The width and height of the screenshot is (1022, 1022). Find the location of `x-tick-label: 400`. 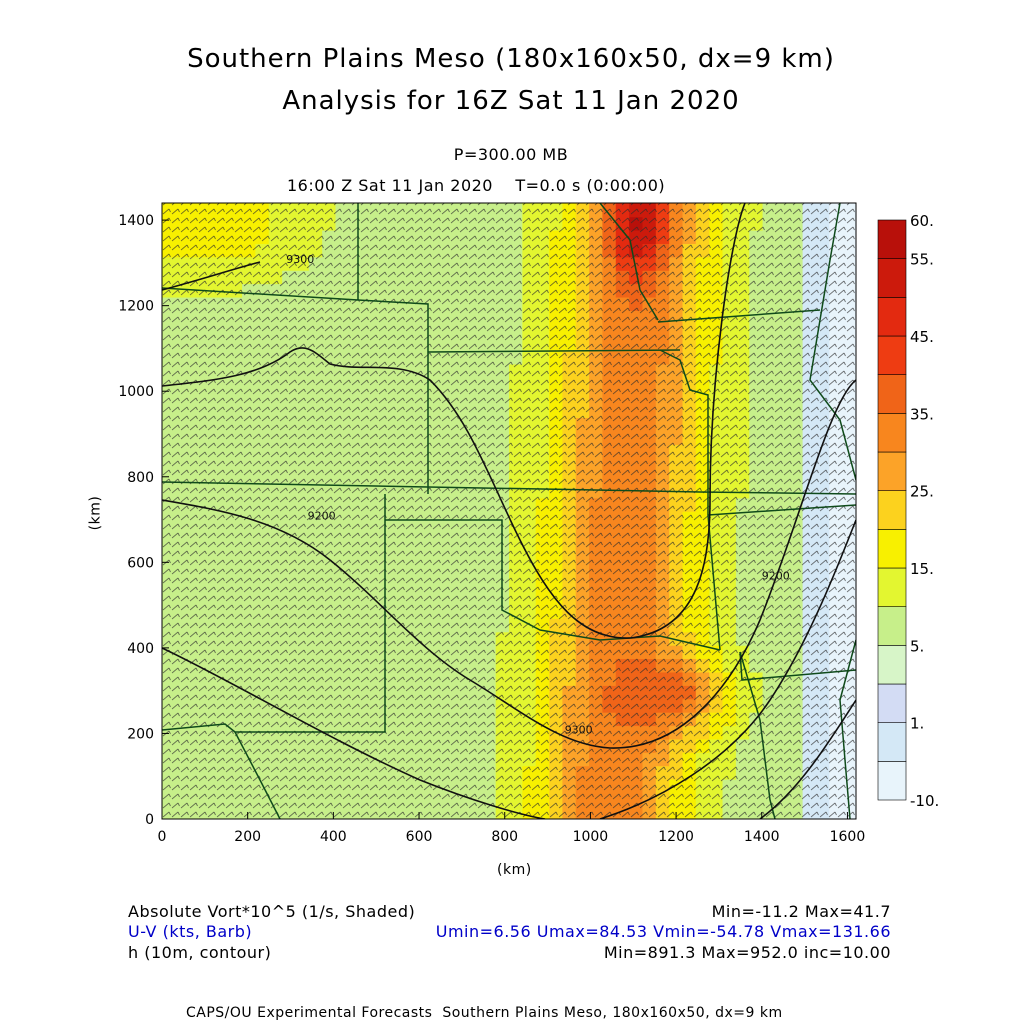

x-tick-label: 400 is located at coordinates (333, 837).